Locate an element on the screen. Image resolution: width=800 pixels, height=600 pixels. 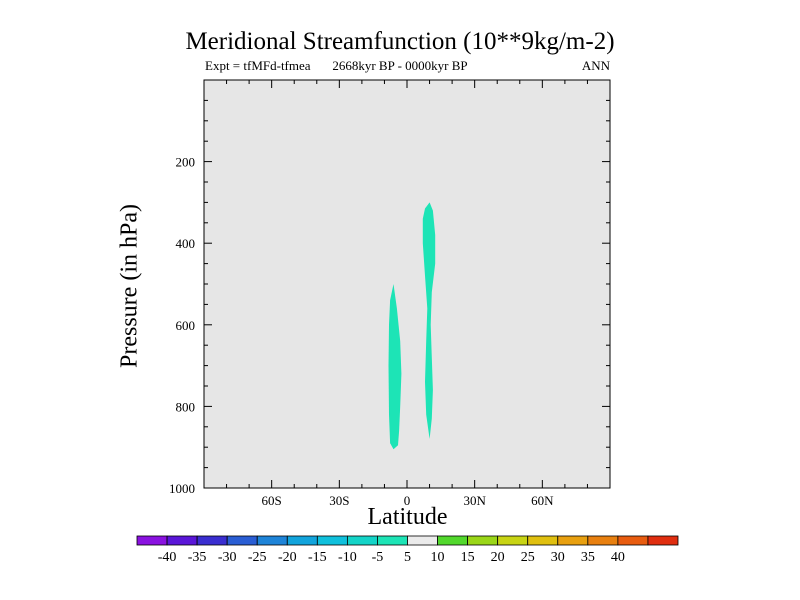
colorbar-label: -10 is located at coordinates (347, 557).